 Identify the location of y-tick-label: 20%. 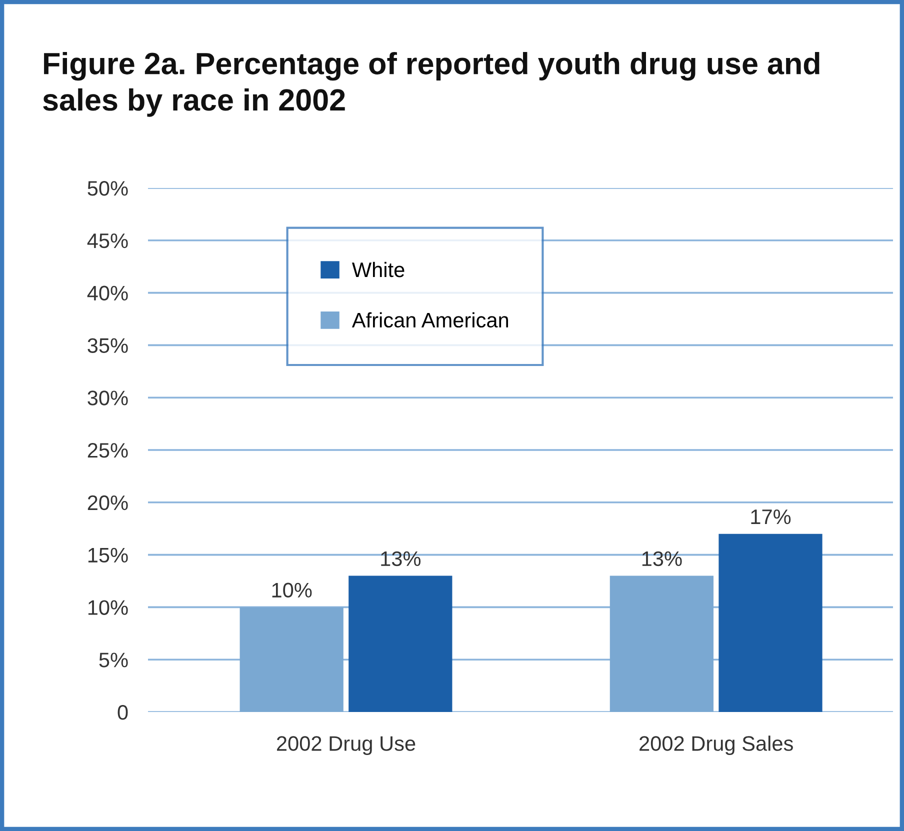
(108, 502).